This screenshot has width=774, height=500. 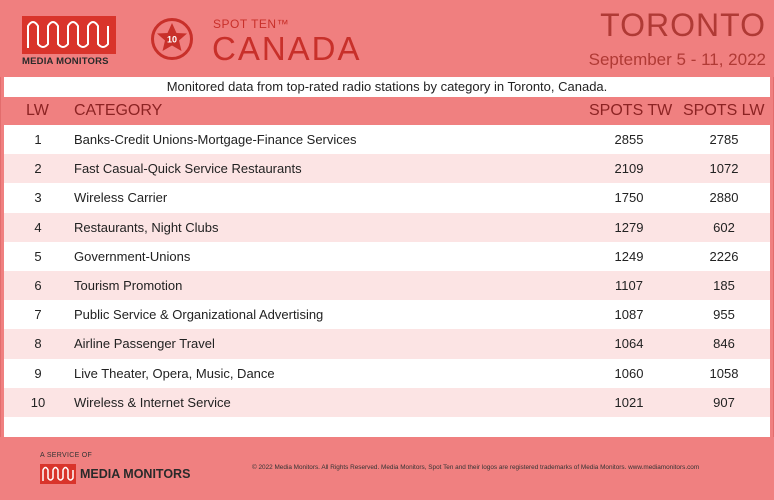 I want to click on rank-cell: 10, so click(x=38, y=402).